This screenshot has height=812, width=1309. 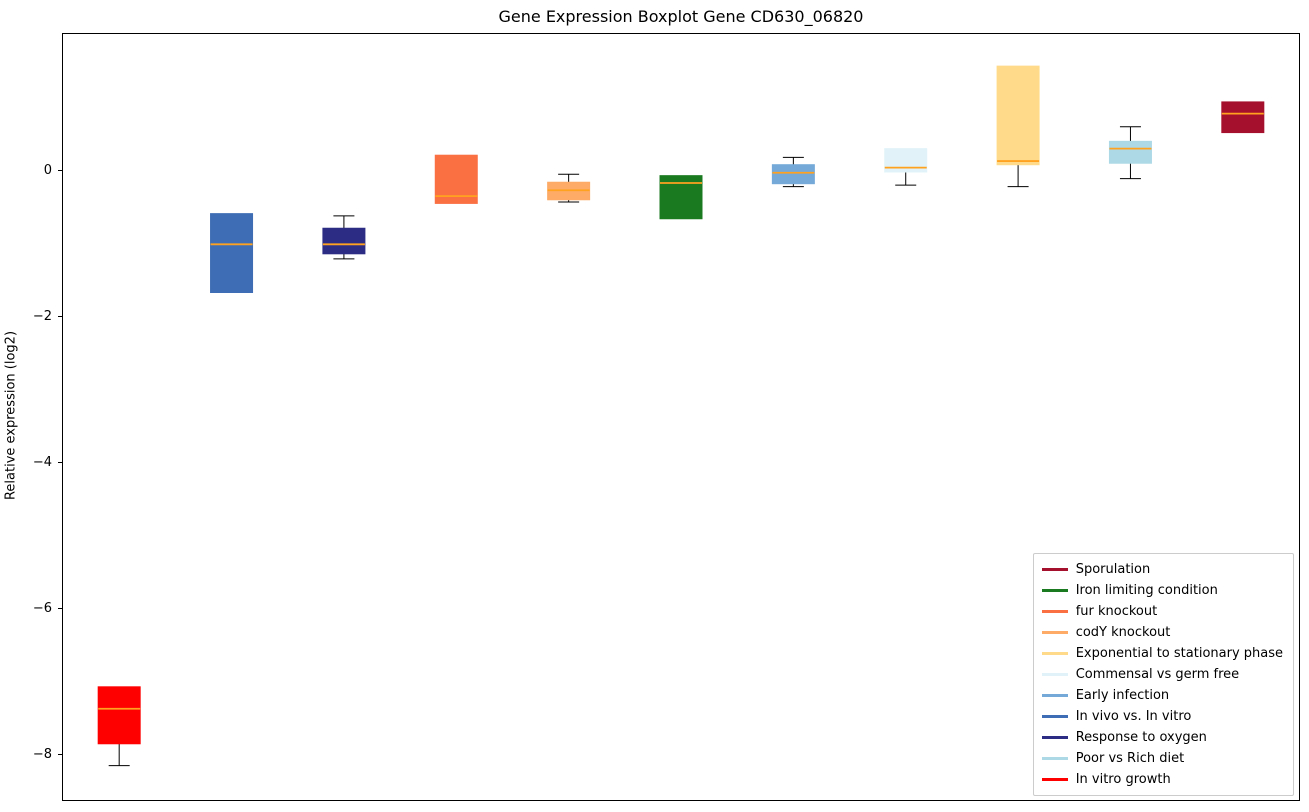 I want to click on legend-item: Poor vs Rich diet, so click(x=1162, y=758).